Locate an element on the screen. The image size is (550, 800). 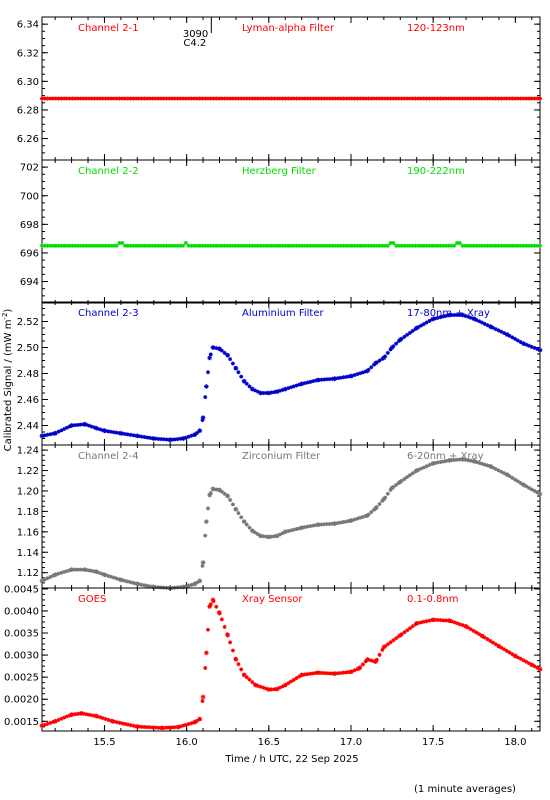
flare-annotation-line2: C4.2 is located at coordinates (194, 43).